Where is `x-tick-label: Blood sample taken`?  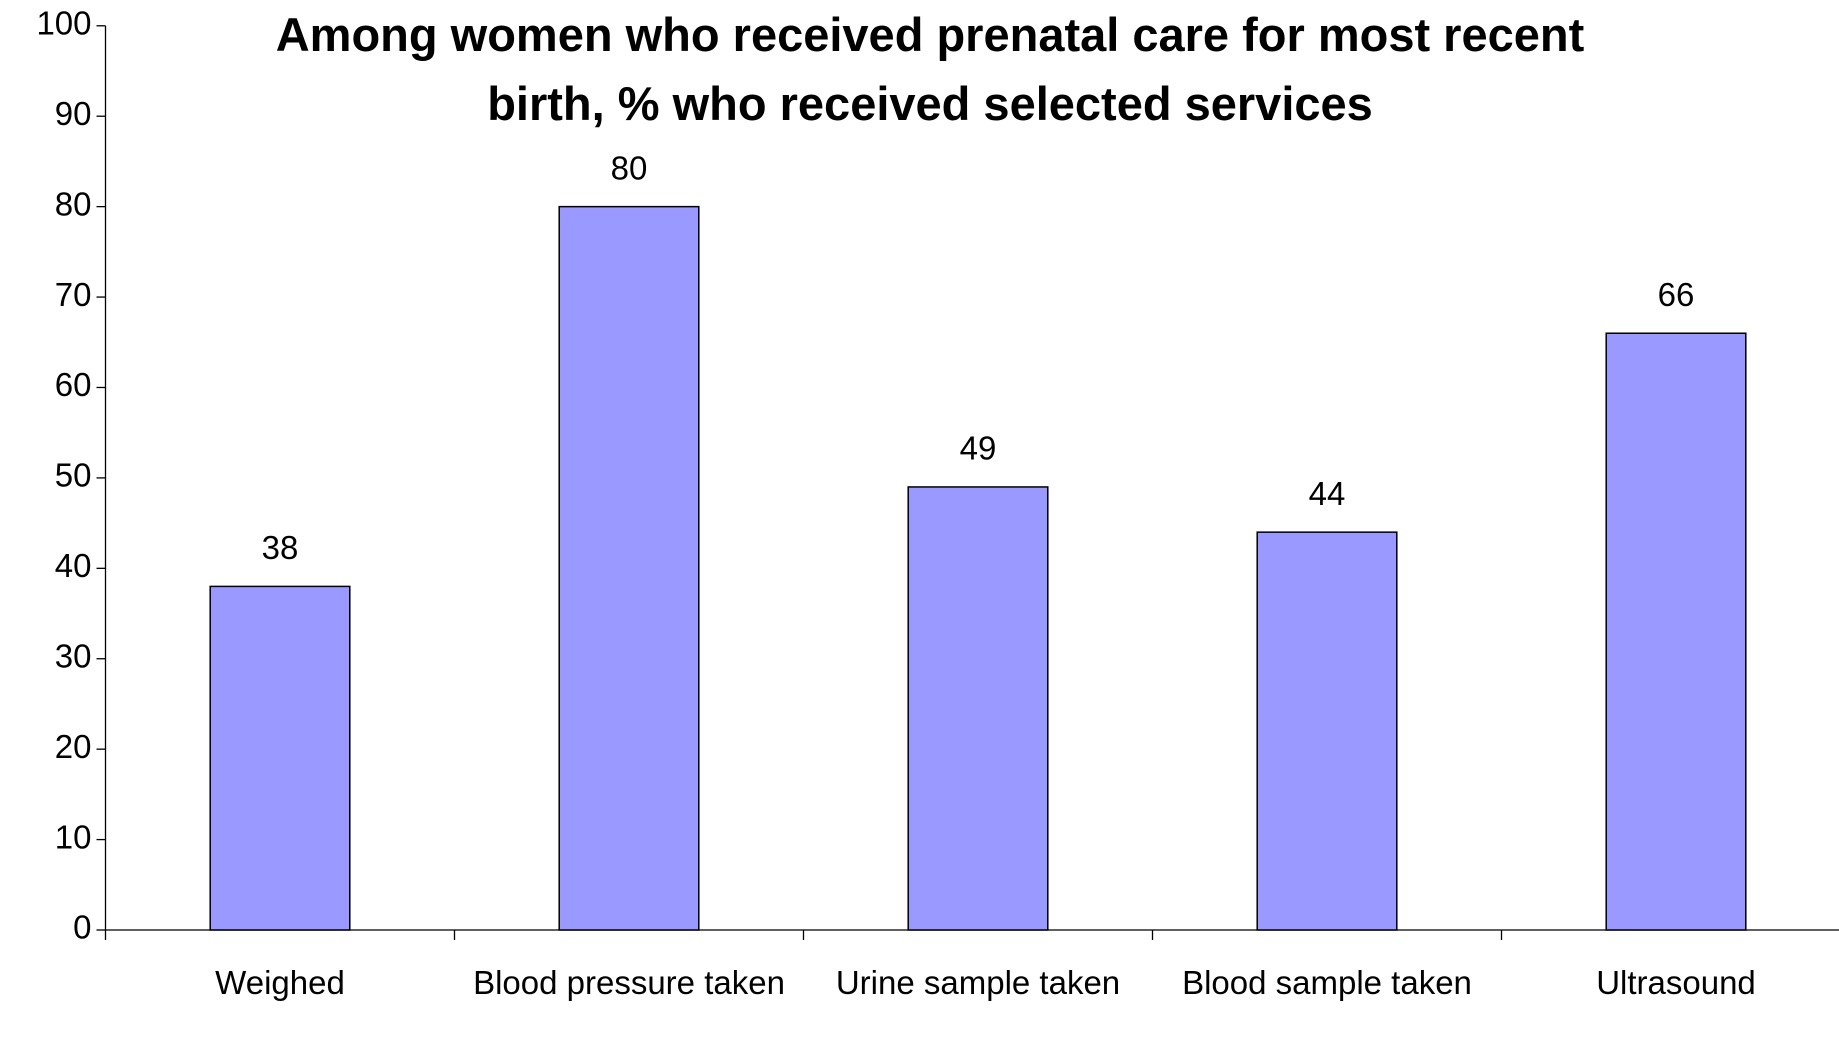
x-tick-label: Blood sample taken is located at coordinates (1327, 982).